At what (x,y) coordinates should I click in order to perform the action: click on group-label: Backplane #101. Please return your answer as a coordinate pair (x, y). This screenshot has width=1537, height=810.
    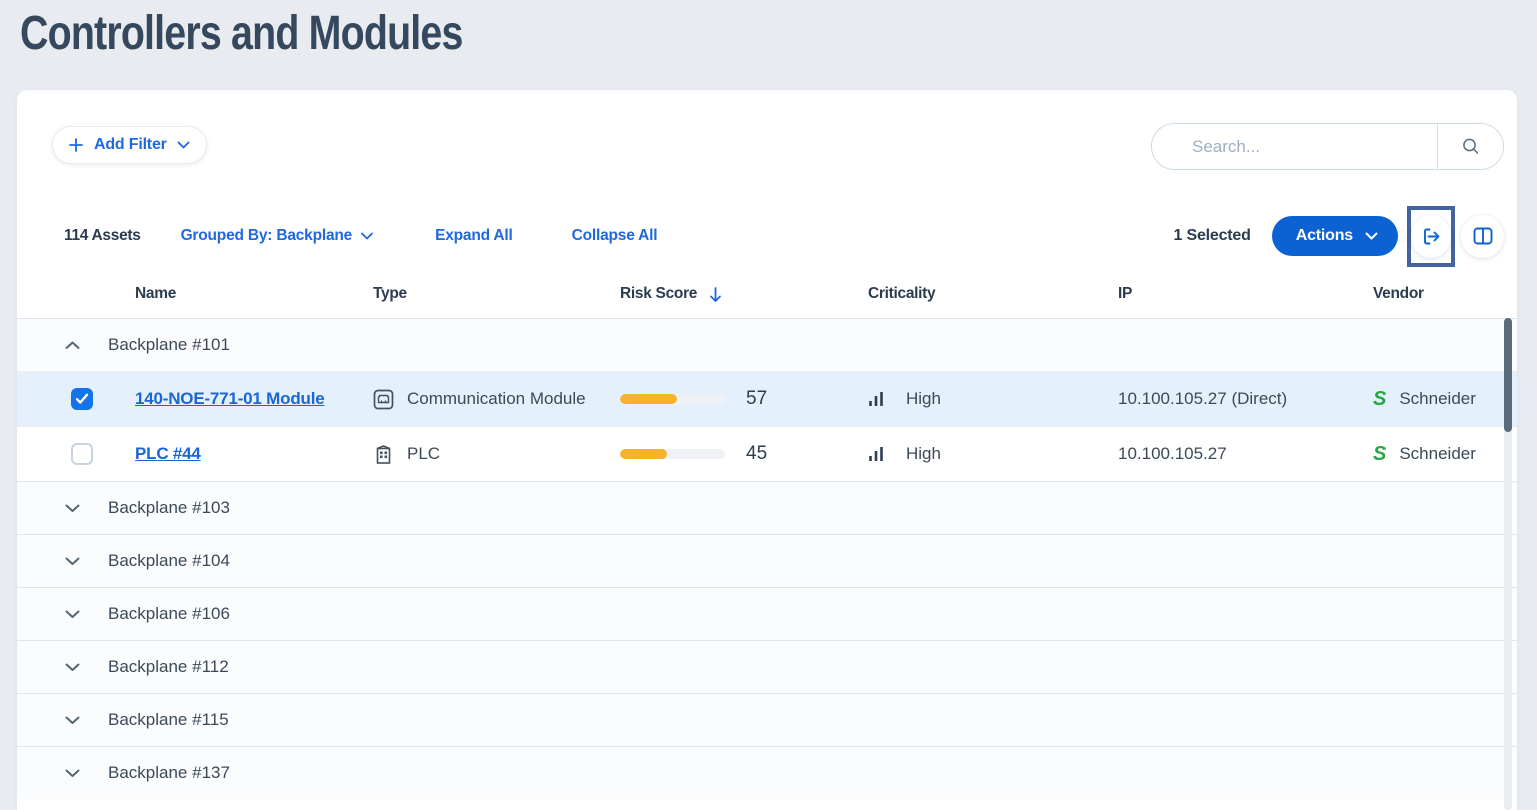
    Looking at the image, I should click on (169, 344).